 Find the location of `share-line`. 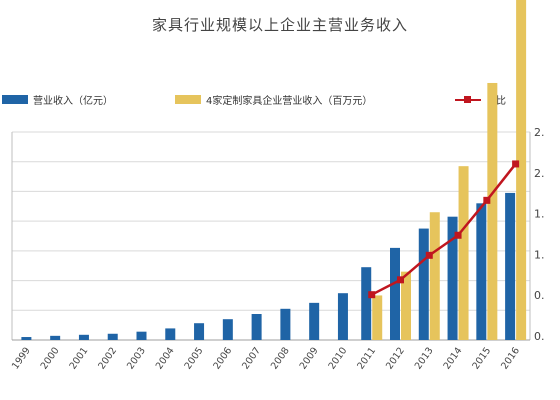

share-line is located at coordinates (444, 229).